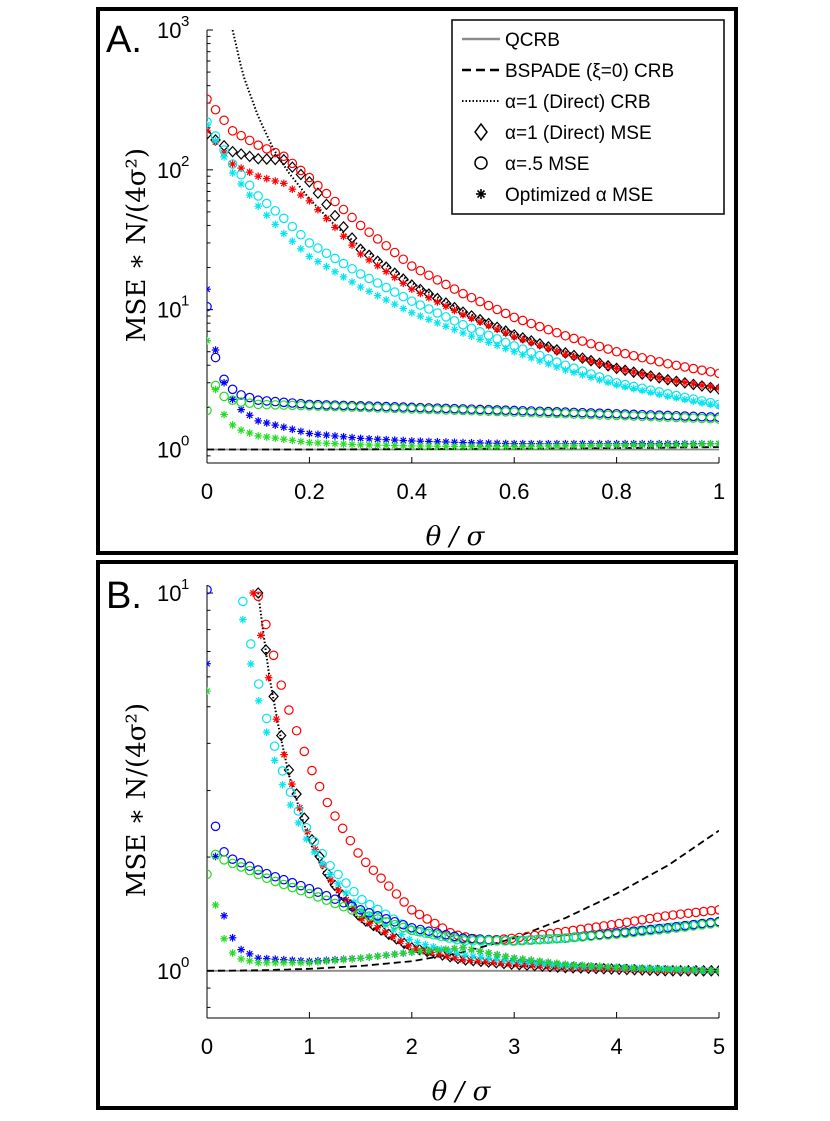 The width and height of the screenshot is (830, 1121). What do you see at coordinates (137, 800) in the screenshot?
I see `panel-b-ylabel: MSE ∗ N/(4σ²)` at bounding box center [137, 800].